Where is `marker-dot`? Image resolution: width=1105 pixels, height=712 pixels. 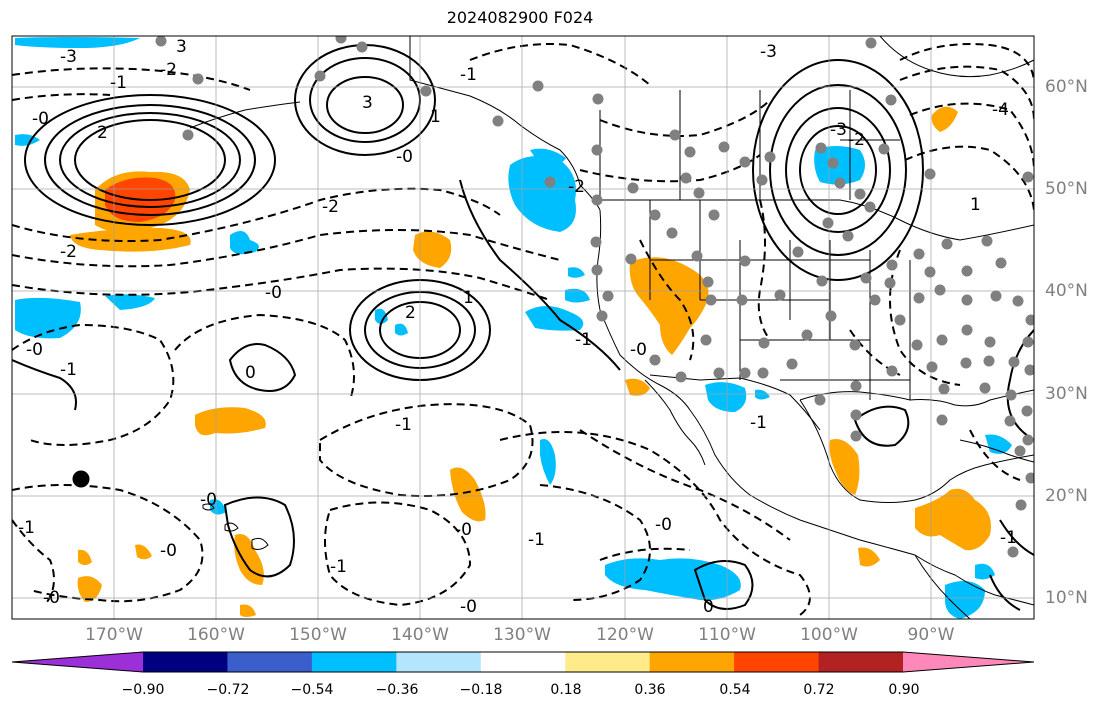 marker-dot is located at coordinates (81, 479).